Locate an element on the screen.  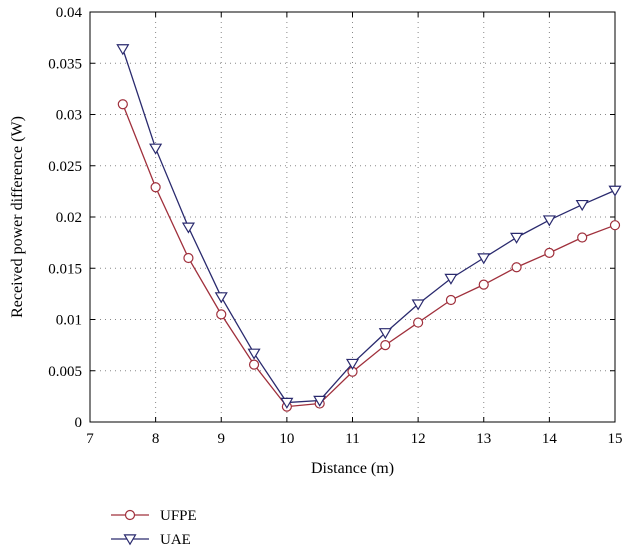
legend-label: UFPE is located at coordinates (178, 516).